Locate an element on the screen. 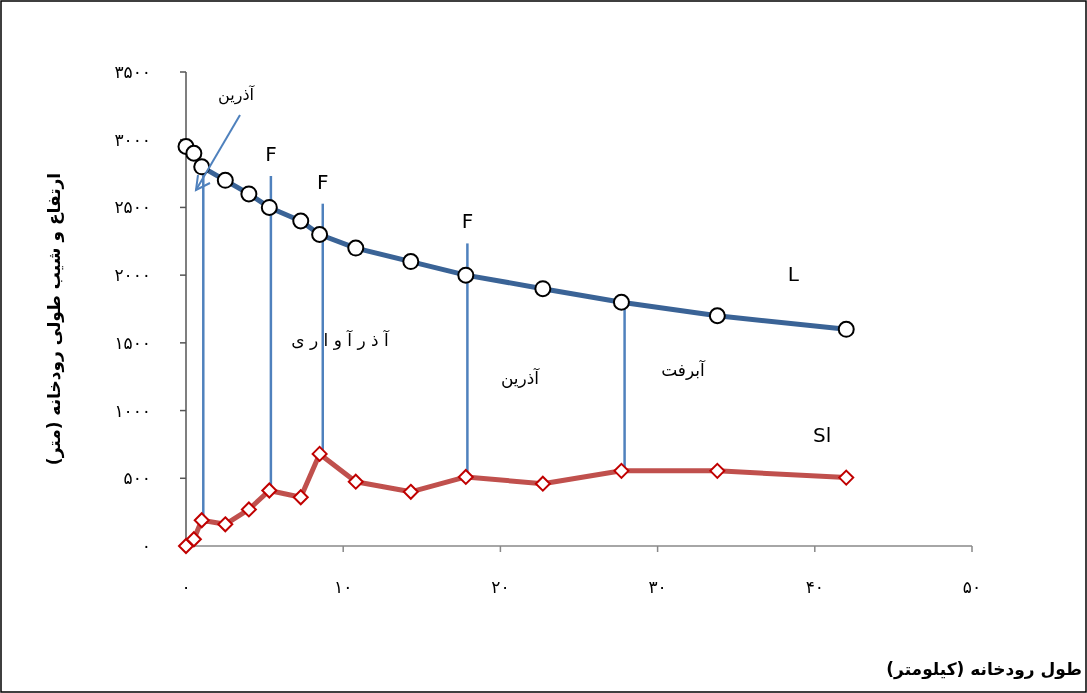 This screenshot has height=693, width=1087. x-tick-label: ۱۰ is located at coordinates (343, 587).